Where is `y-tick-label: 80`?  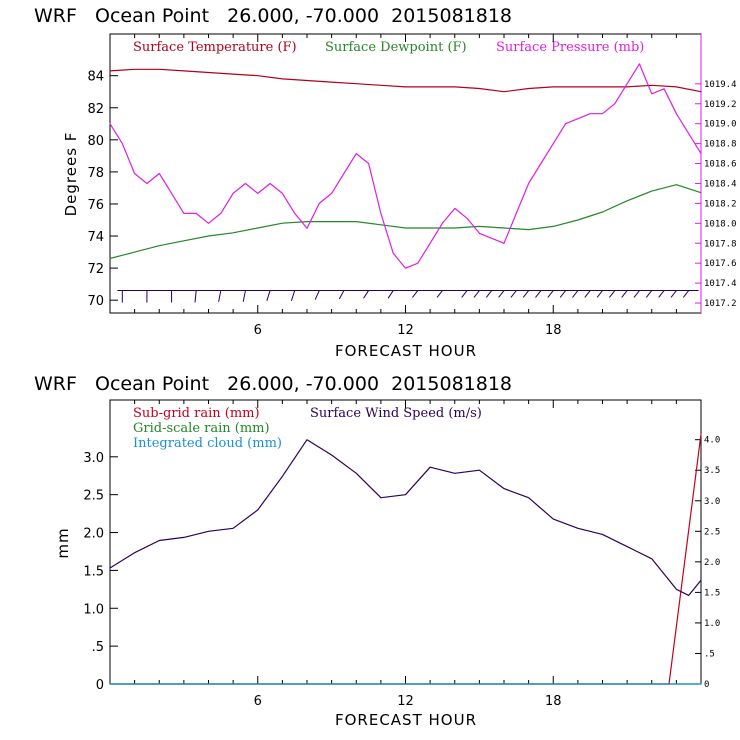
y-tick-label: 80 is located at coordinates (95, 141).